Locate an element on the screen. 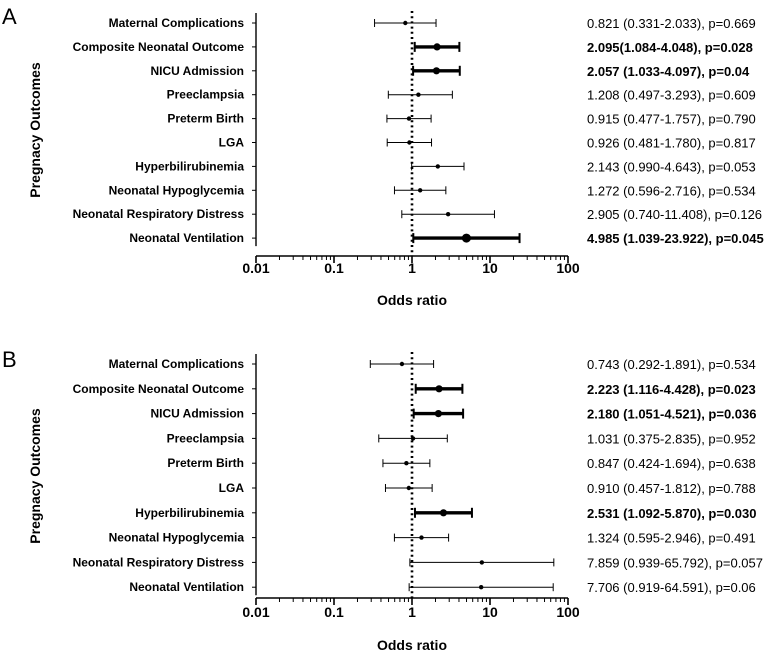  result-text: 2.143 (0.990-4.643), p=0.053 is located at coordinates (671, 166).